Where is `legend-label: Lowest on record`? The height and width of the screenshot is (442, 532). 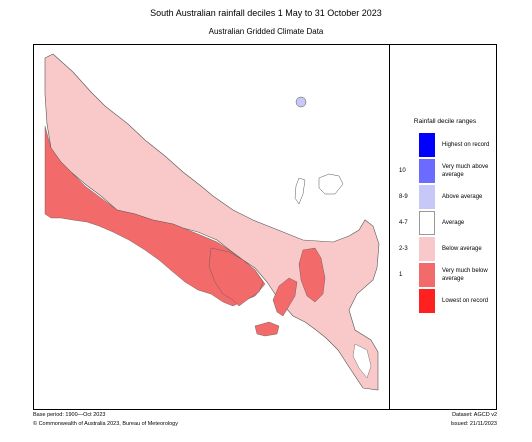
legend-label: Lowest on record is located at coordinates (465, 301).